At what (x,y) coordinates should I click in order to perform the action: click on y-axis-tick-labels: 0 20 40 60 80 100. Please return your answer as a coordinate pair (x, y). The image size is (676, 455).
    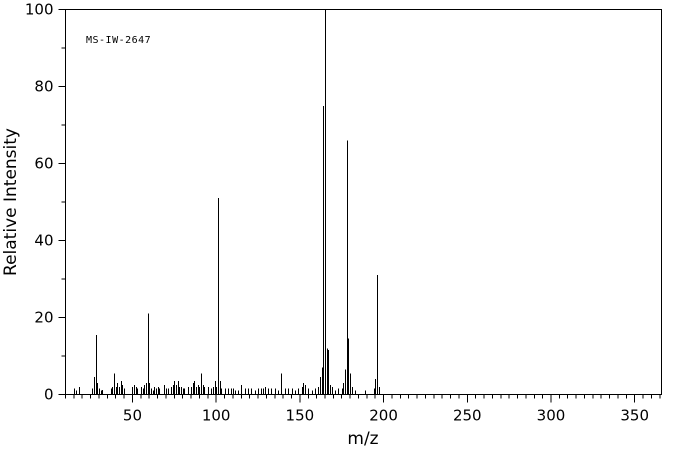
    Looking at the image, I should click on (39, 202).